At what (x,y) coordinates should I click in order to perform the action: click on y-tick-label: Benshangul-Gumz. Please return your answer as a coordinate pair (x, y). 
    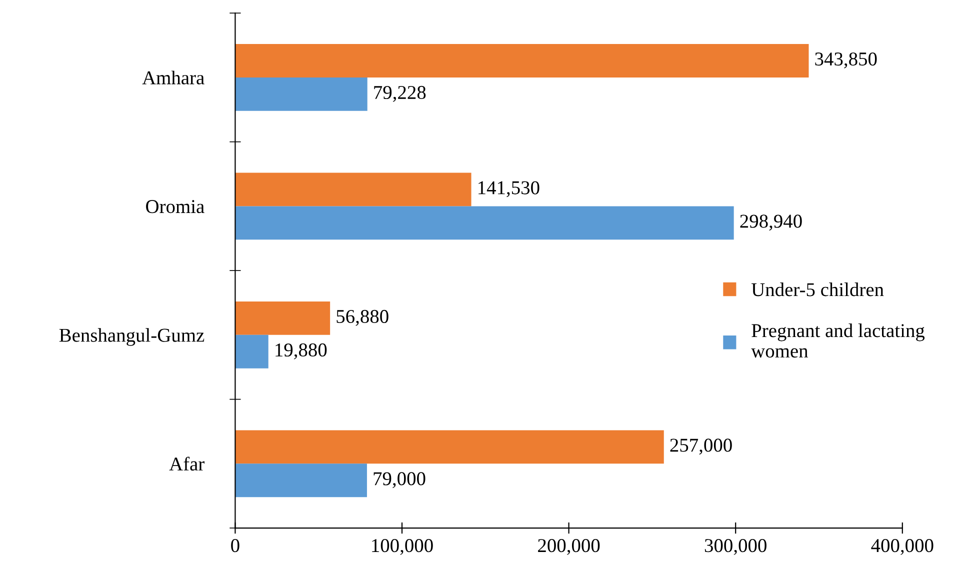
    Looking at the image, I should click on (131, 337).